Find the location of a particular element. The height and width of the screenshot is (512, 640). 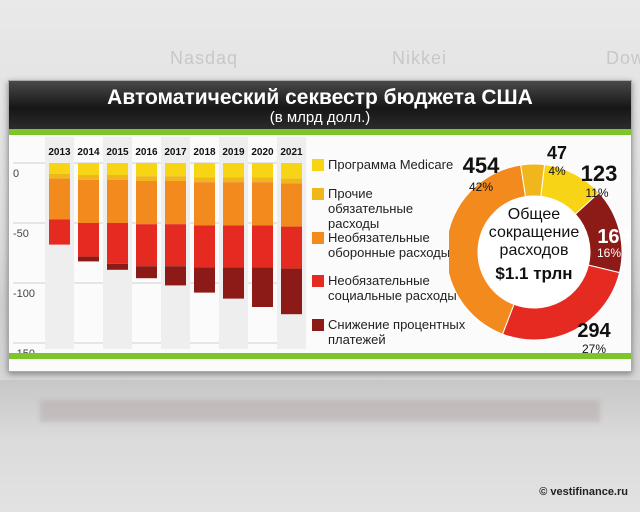

header-accent-line is located at coordinates (320, 132).